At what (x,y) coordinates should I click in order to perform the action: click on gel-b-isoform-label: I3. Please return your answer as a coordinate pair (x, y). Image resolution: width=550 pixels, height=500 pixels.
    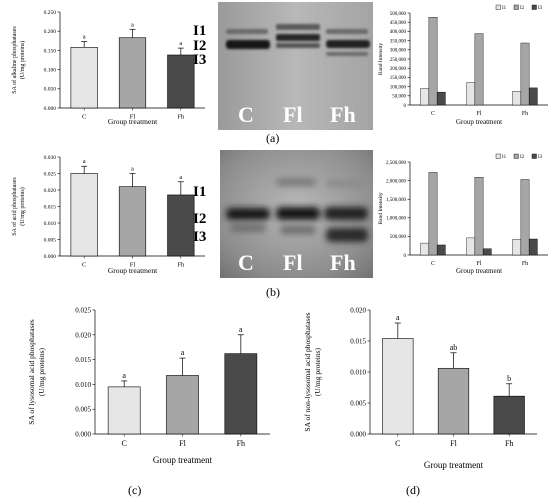
    Looking at the image, I should click on (199, 237).